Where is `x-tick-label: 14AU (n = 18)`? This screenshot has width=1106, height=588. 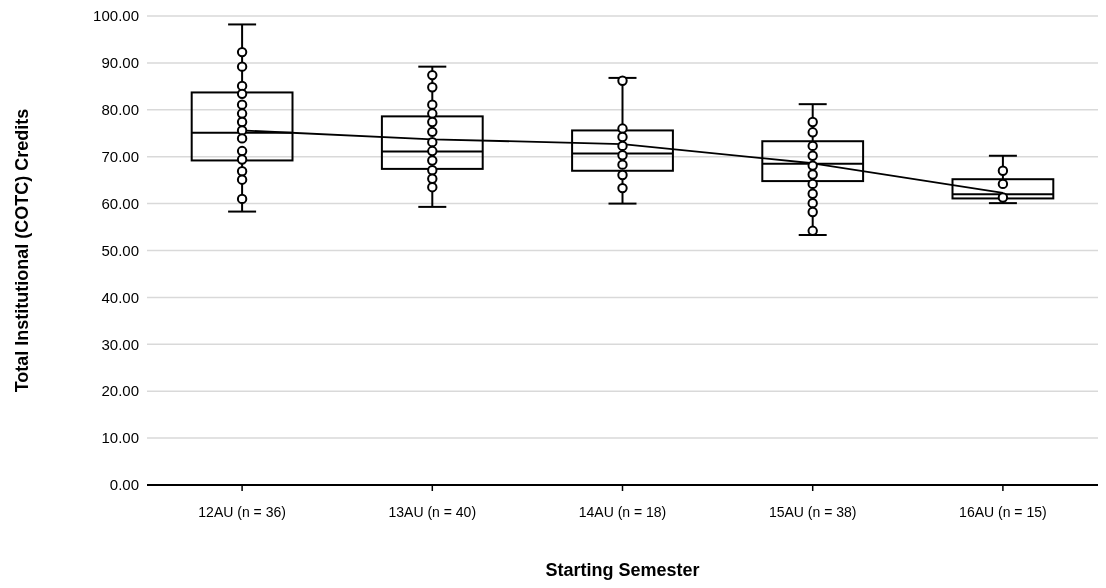
x-tick-label: 14AU (n = 18) is located at coordinates (622, 512).